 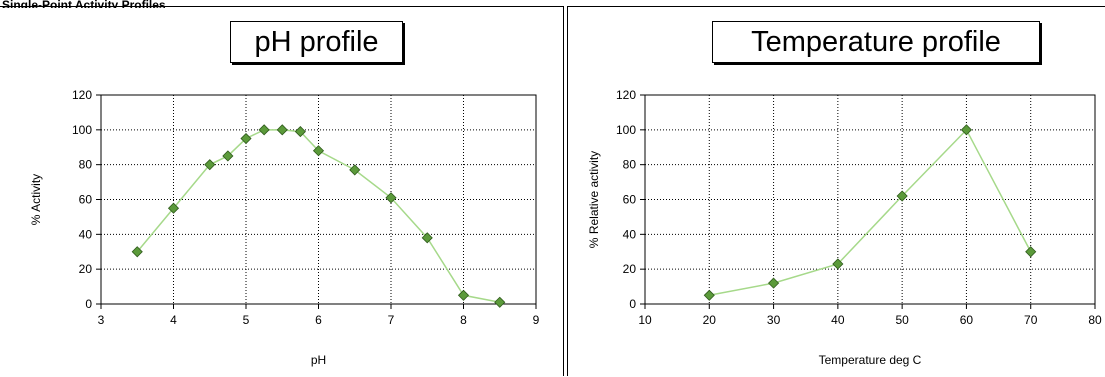 What do you see at coordinates (1095, 320) in the screenshot?
I see `x-tick-label: 80` at bounding box center [1095, 320].